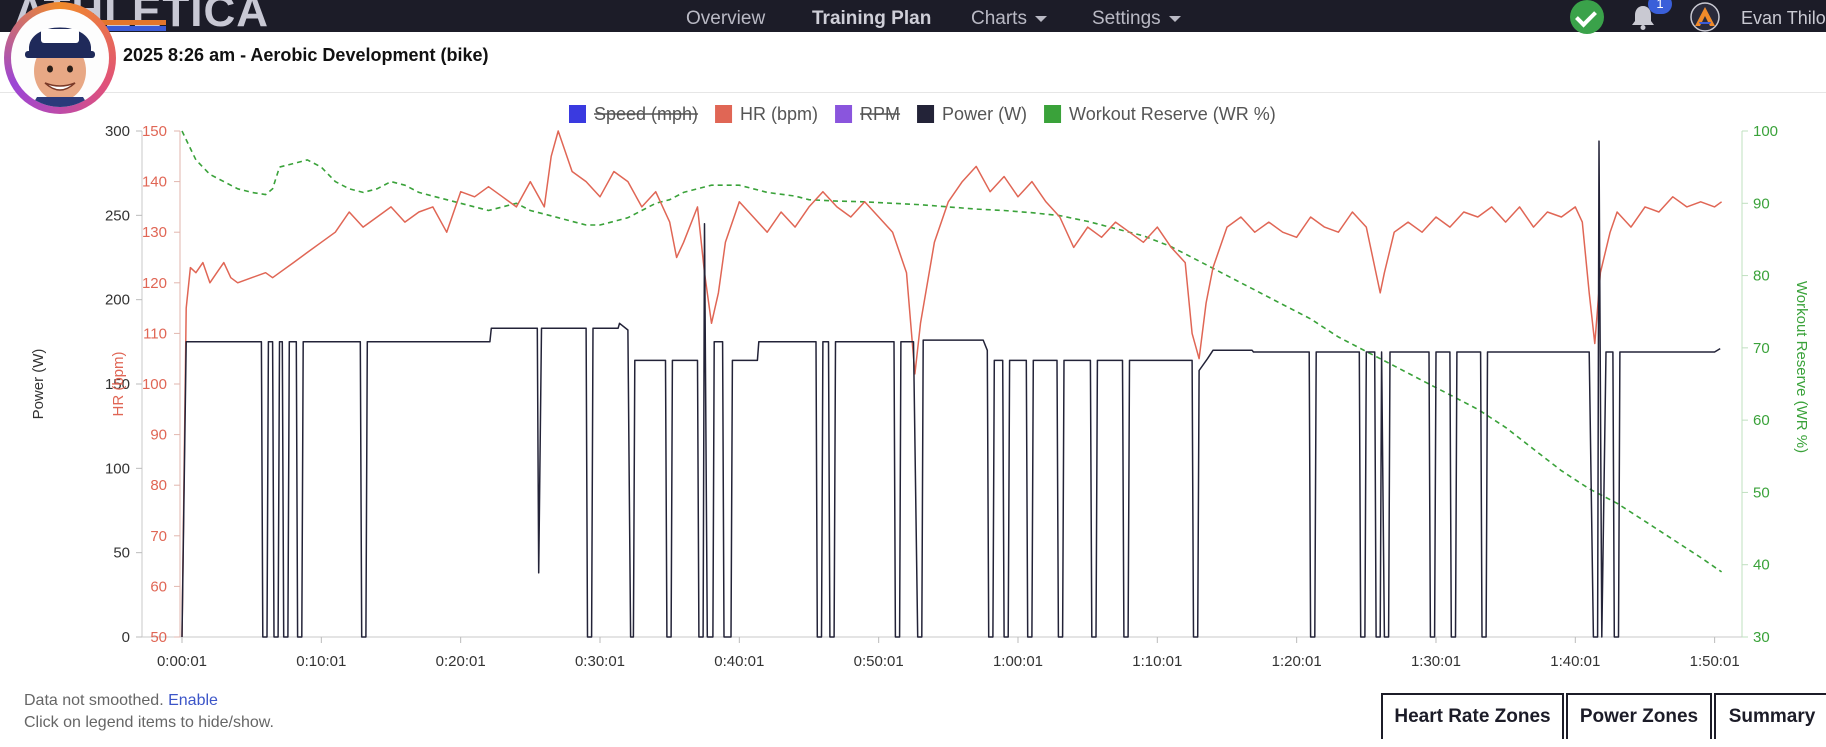 Image resolution: width=1826 pixels, height=747 pixels. What do you see at coordinates (94, 700) in the screenshot?
I see `smoothing-status: Data not smoothed.` at bounding box center [94, 700].